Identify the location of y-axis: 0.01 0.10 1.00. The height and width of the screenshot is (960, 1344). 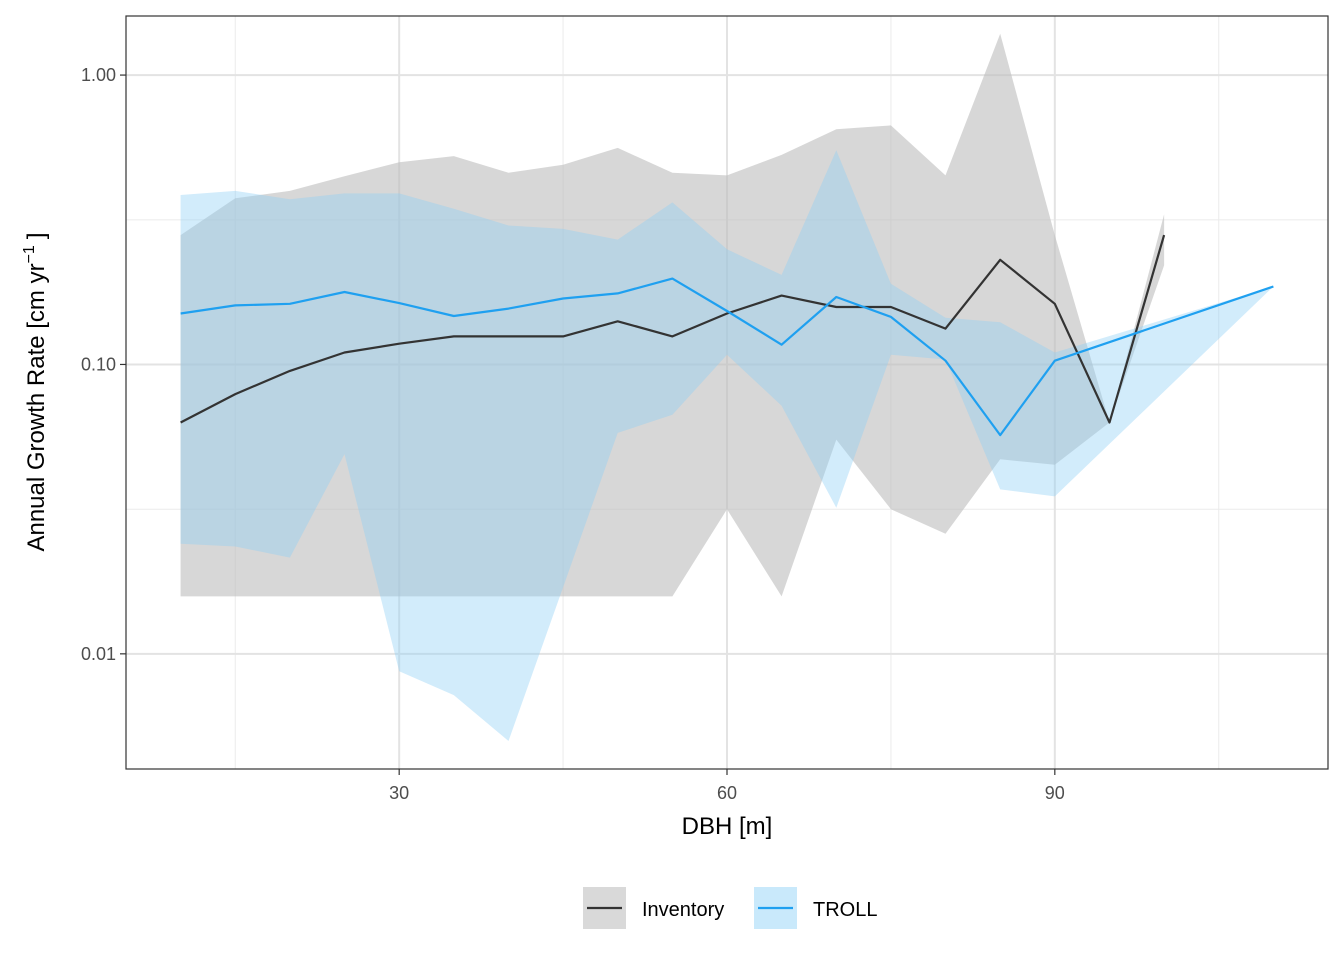
(103, 364).